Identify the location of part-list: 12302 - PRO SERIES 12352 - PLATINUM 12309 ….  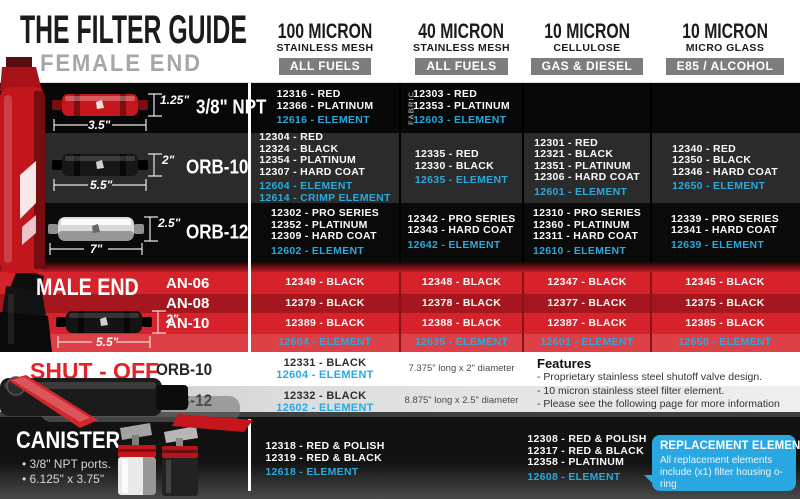
(324, 225).